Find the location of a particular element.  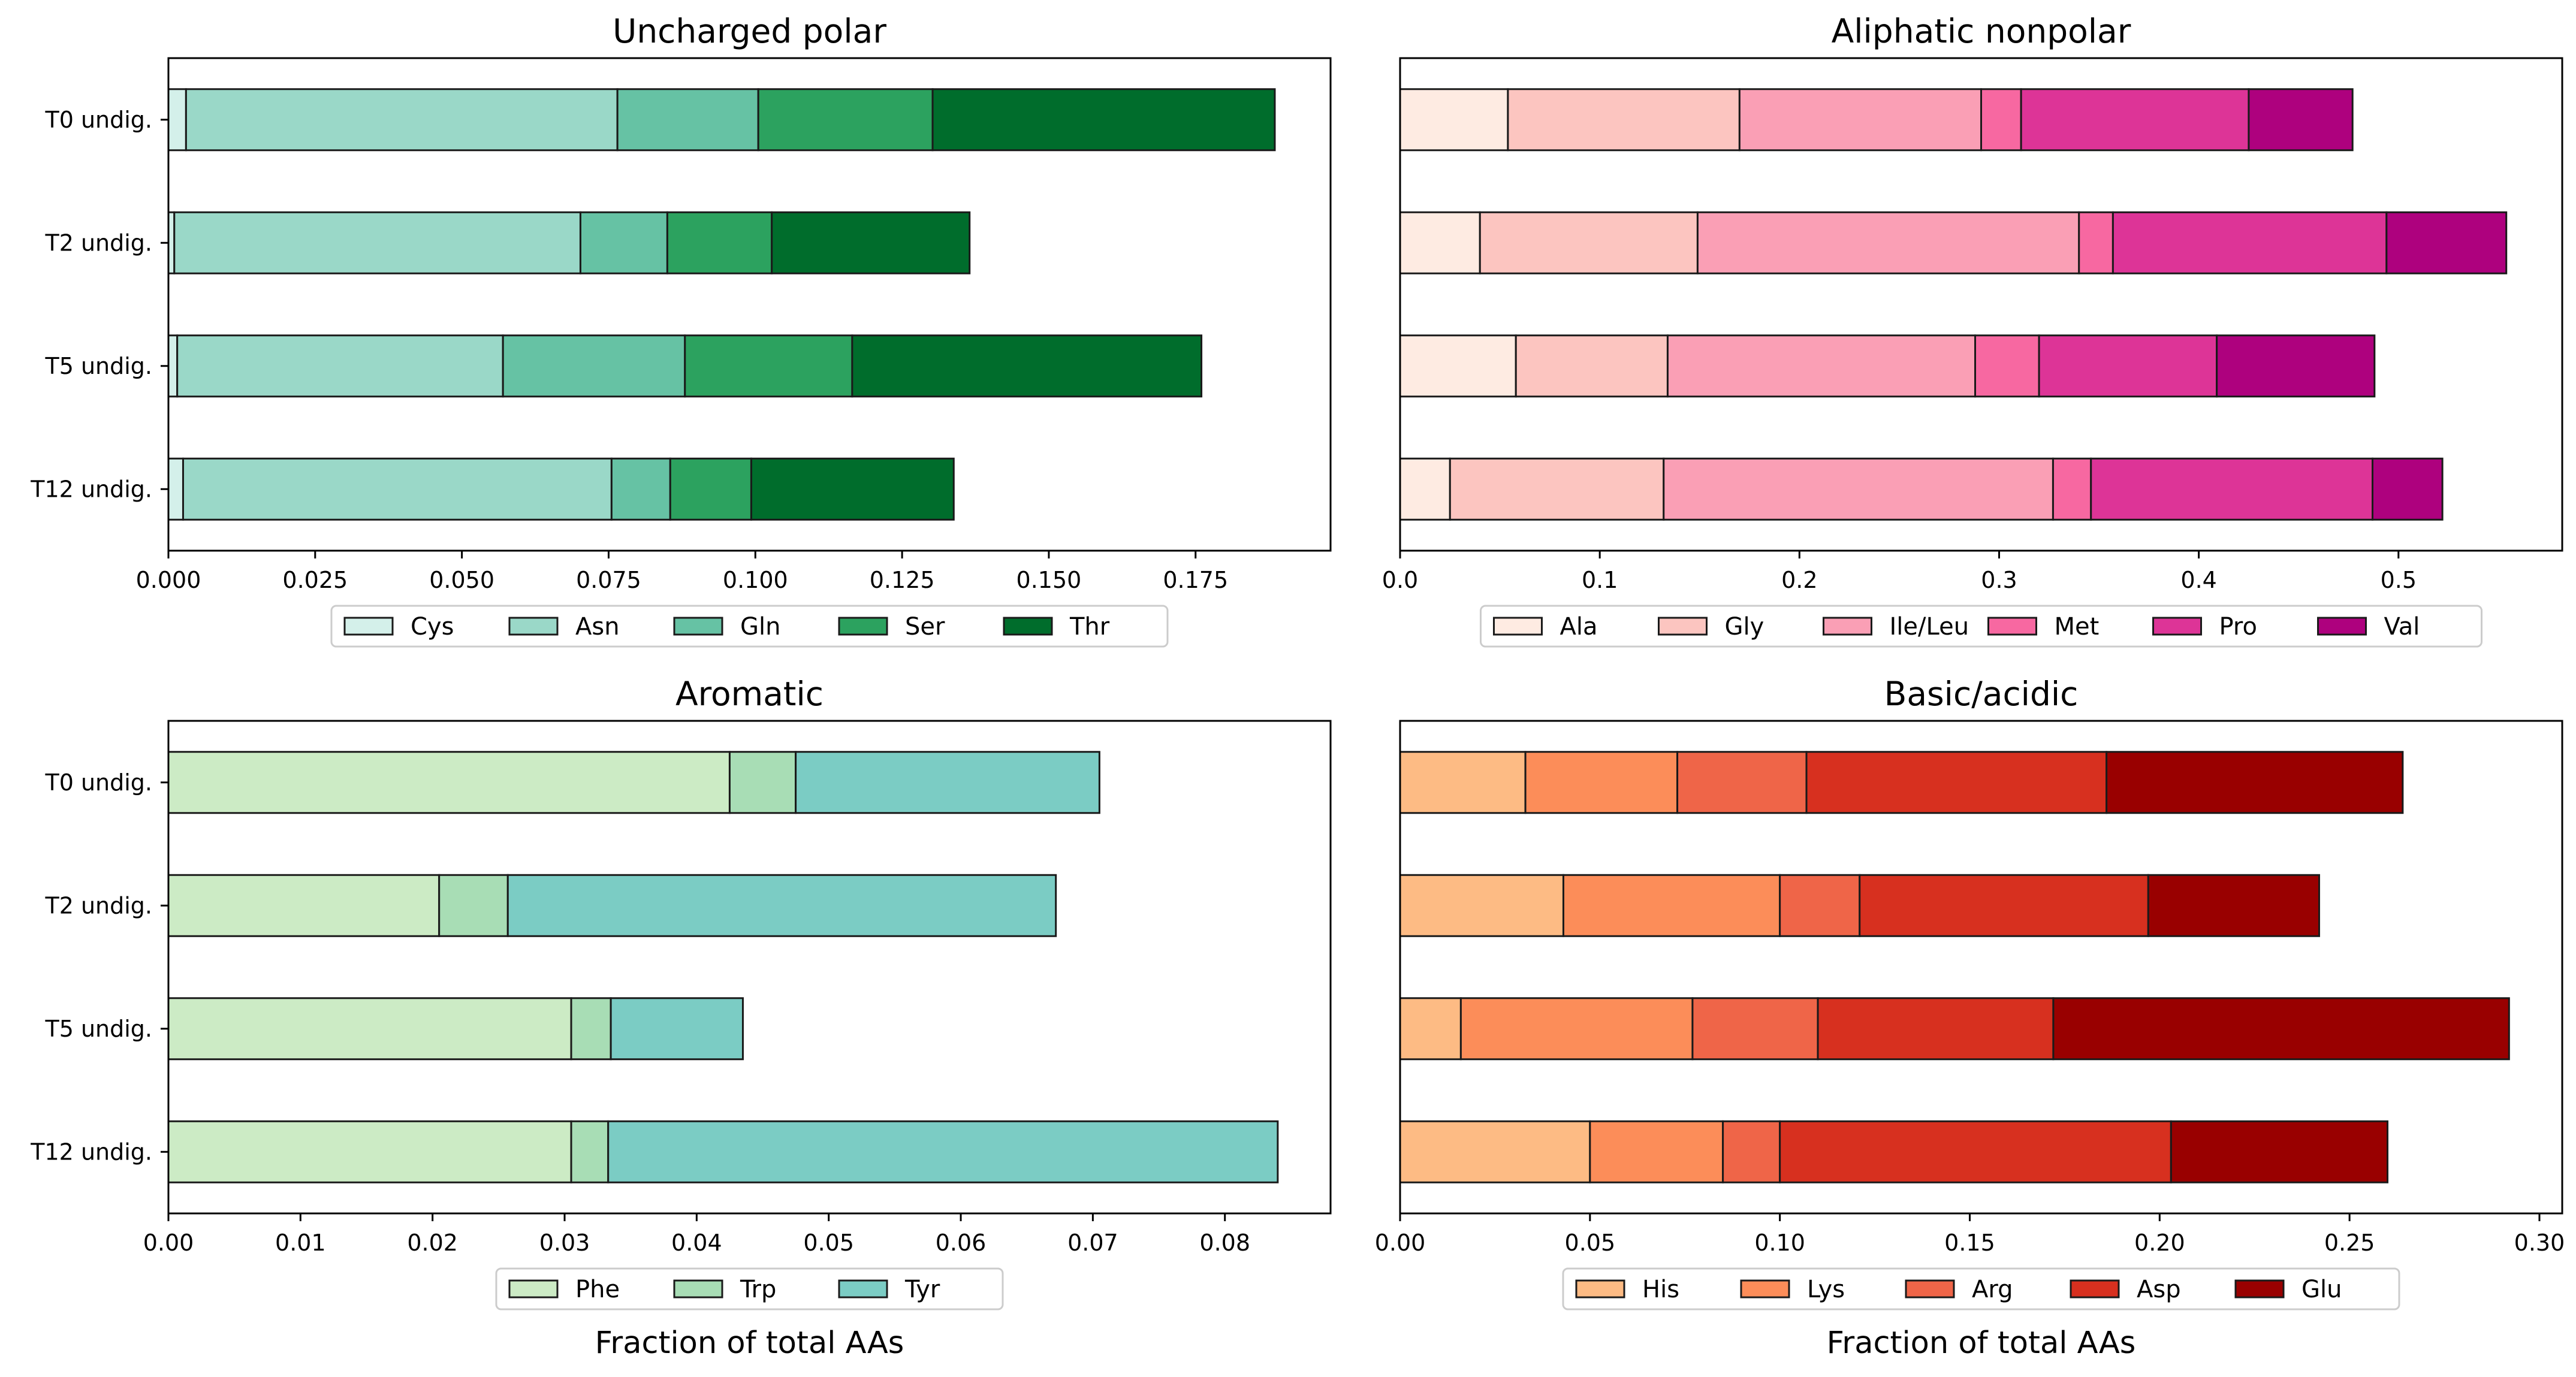

bar-t5-undig-thr is located at coordinates (1027, 366).